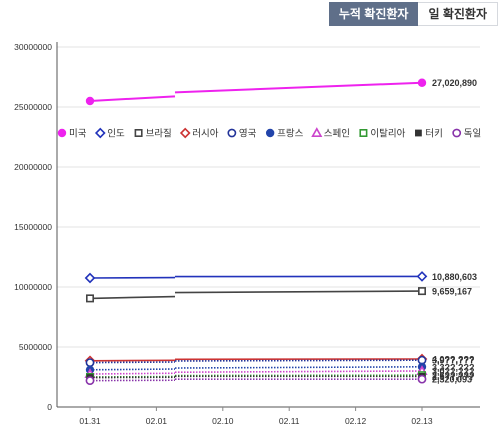  What do you see at coordinates (78, 134) in the screenshot?
I see `legend-label: 미국` at bounding box center [78, 134].